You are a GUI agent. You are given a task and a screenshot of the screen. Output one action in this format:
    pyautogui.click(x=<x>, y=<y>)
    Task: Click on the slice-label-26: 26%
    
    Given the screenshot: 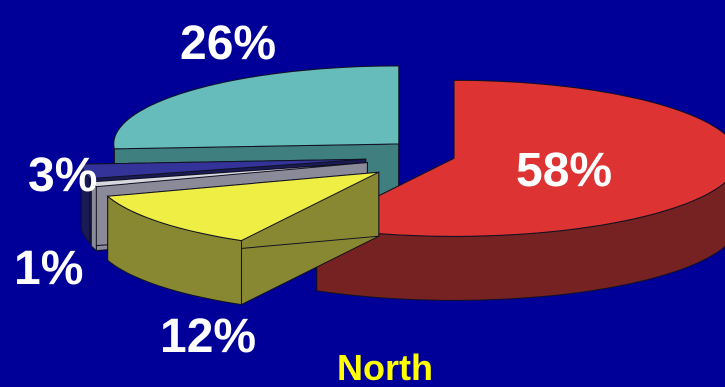 What is the action you would take?
    pyautogui.click(x=228, y=43)
    